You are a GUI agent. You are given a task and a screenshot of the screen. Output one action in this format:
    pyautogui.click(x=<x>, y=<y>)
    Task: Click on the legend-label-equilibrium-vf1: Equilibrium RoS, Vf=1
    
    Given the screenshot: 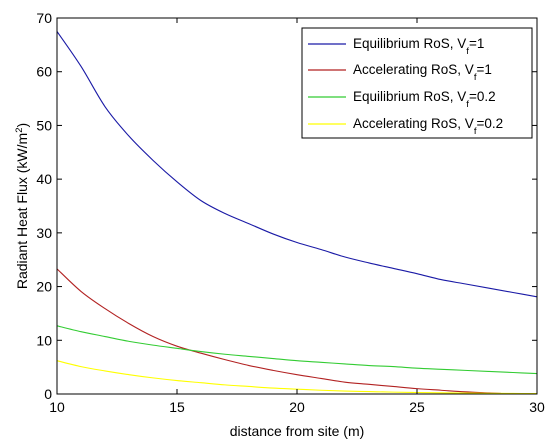 What is the action you would take?
    pyautogui.click(x=418, y=46)
    